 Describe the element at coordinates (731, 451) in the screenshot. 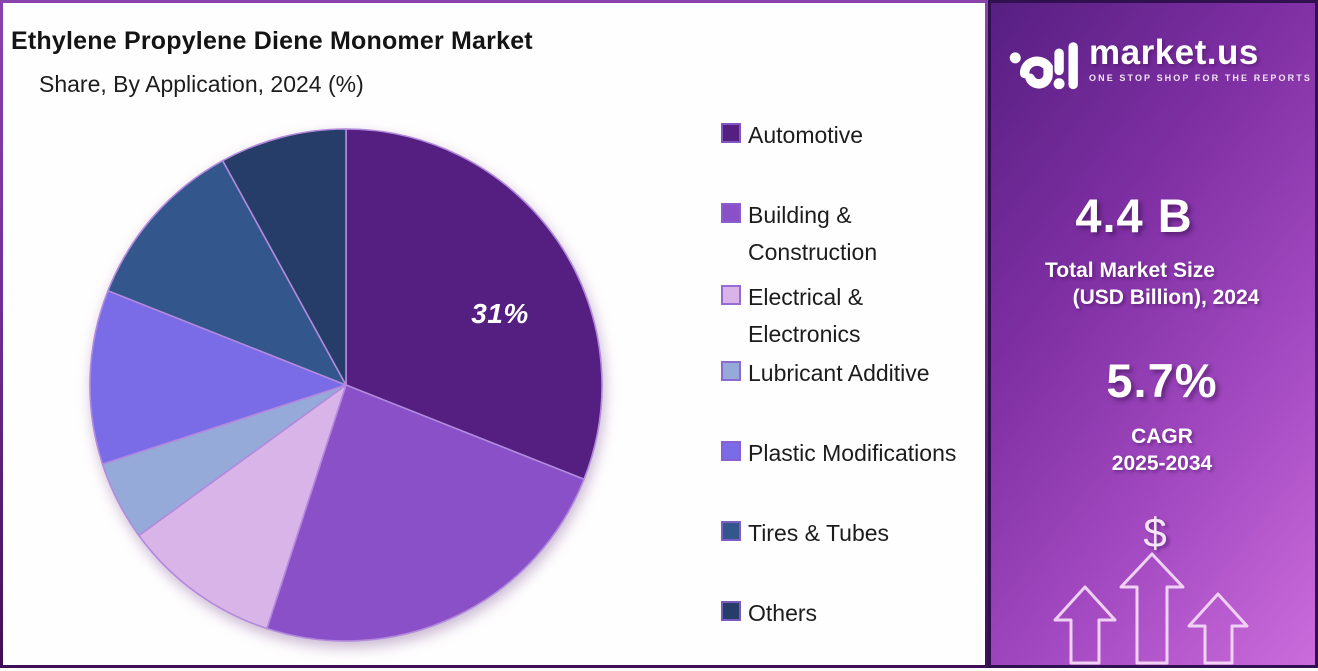

I see `legend-swatch-plastic-modifications` at that location.